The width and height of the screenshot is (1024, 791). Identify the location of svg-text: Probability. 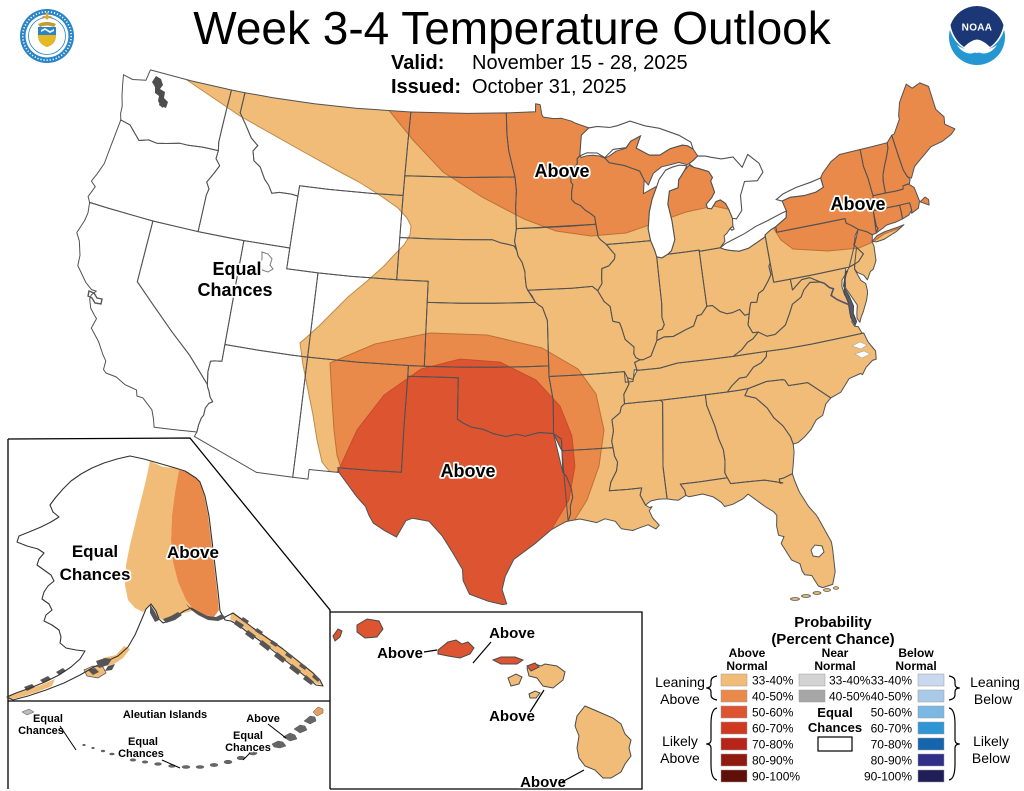
(833, 622).